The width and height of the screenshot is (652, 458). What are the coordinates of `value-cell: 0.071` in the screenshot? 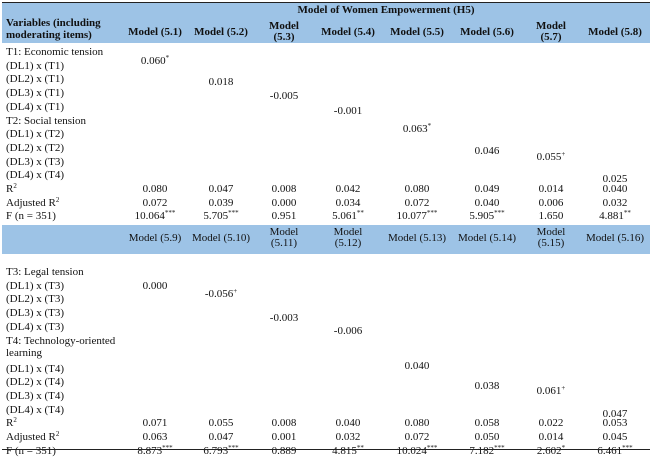 It's located at (155, 423).